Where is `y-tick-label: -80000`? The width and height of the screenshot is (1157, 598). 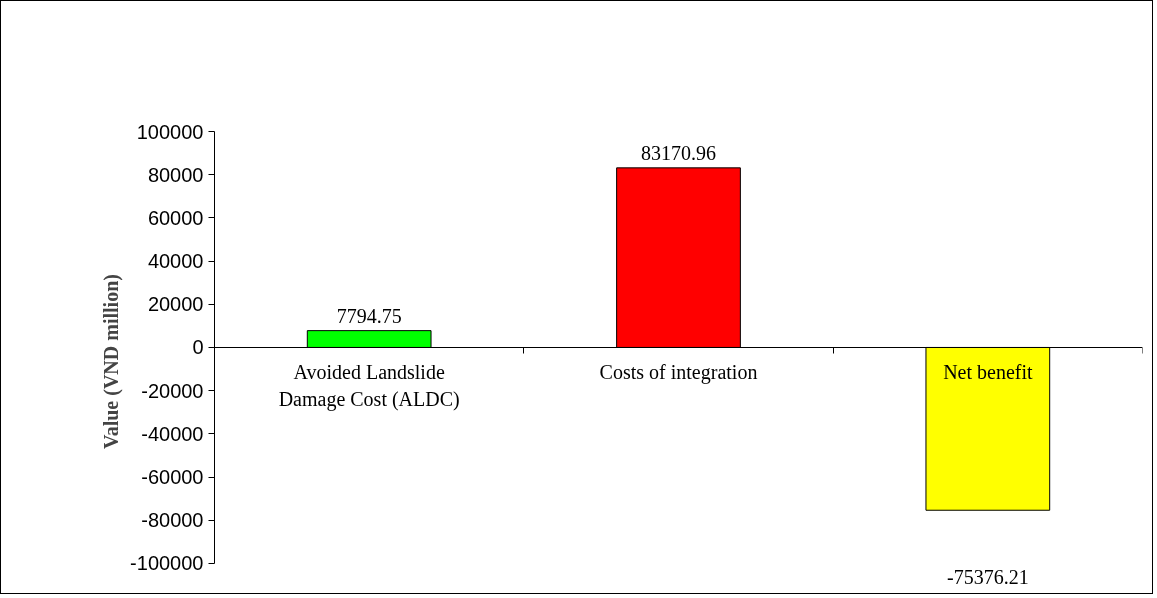
y-tick-label: -80000 is located at coordinates (172, 520).